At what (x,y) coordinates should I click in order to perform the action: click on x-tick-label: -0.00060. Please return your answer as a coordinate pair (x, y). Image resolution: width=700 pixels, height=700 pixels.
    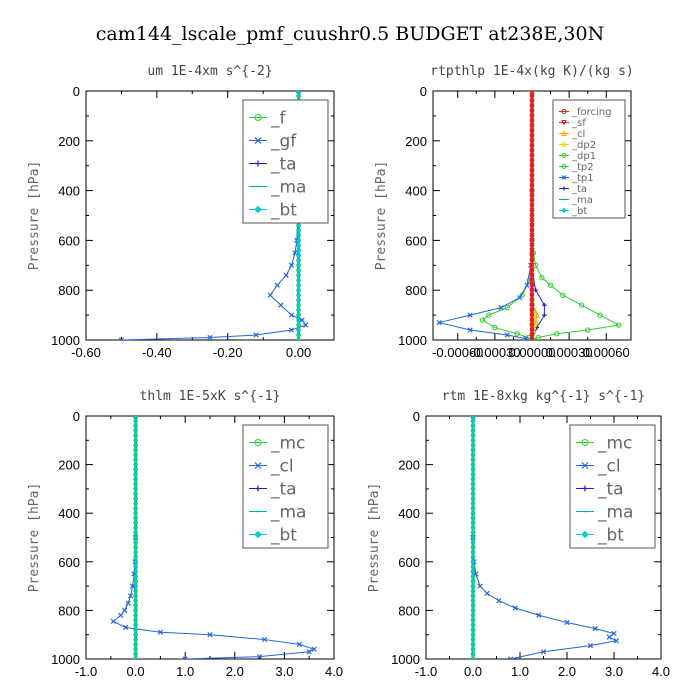
    Looking at the image, I should click on (457, 352).